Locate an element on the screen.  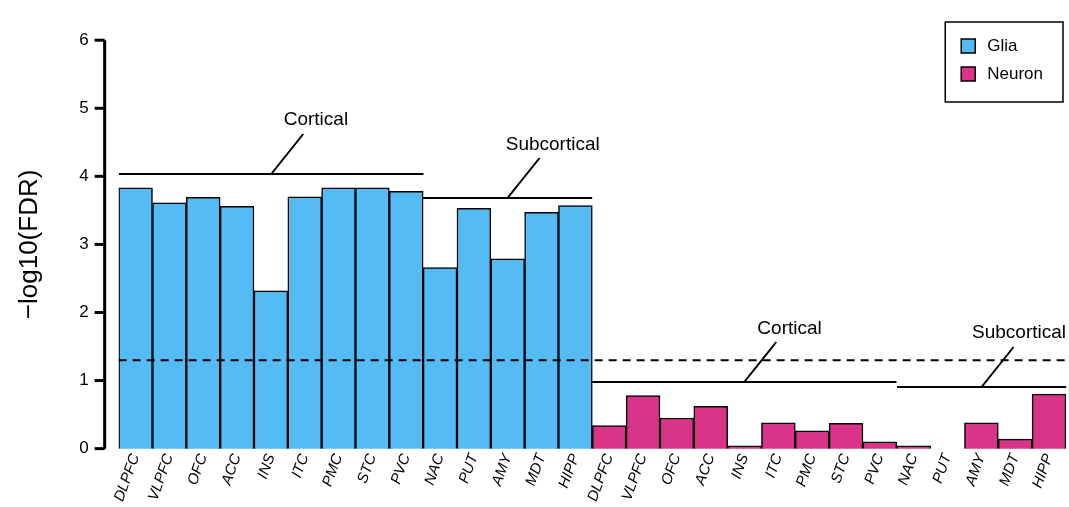
y-tick-label: 2 is located at coordinates (84, 312).